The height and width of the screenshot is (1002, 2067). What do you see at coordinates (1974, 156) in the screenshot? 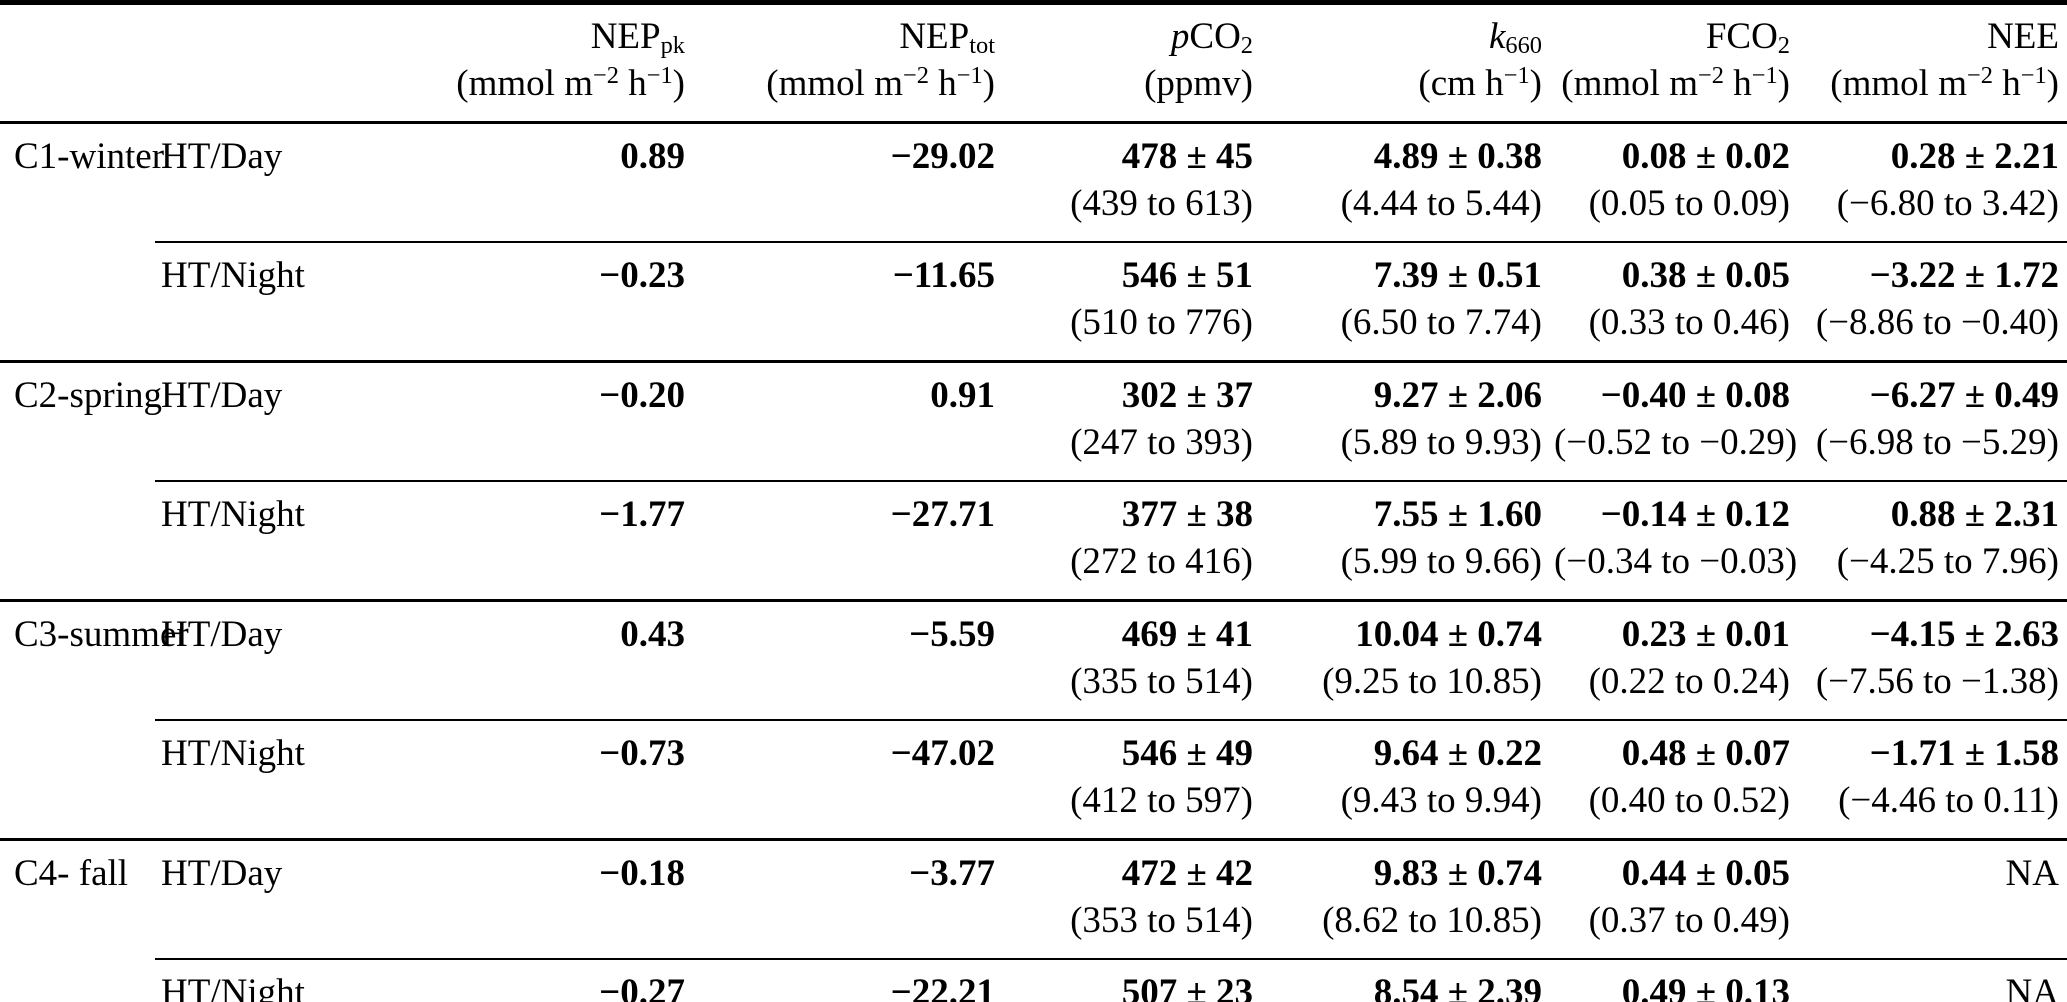
I see `value-main: 0.28 ± 2.21` at bounding box center [1974, 156].